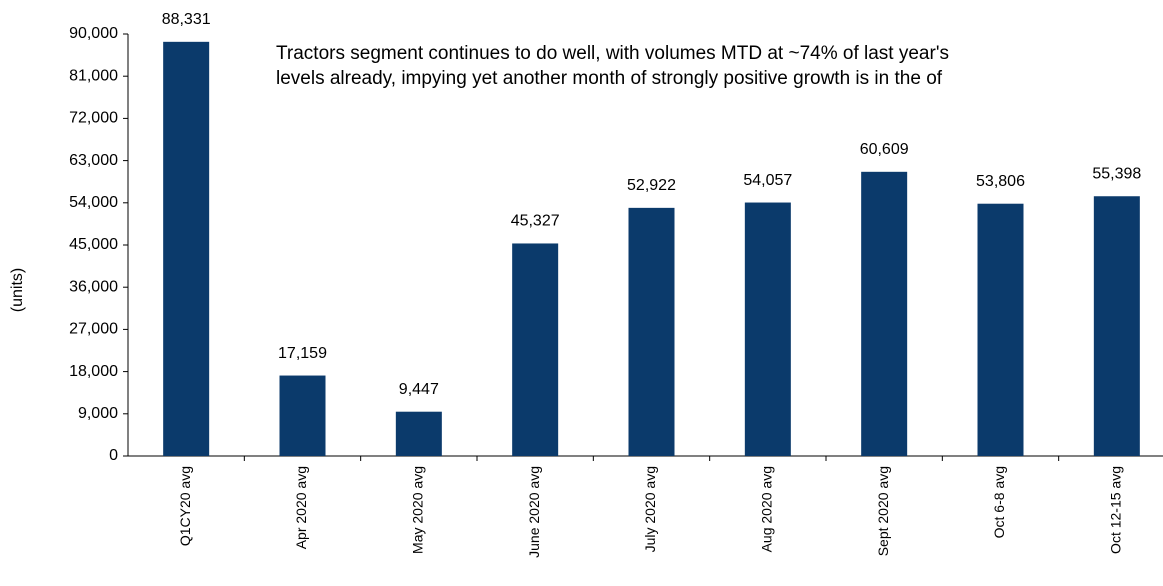 This screenshot has height=586, width=1163. What do you see at coordinates (93, 33) in the screenshot?
I see `y-tick-label: 90,000` at bounding box center [93, 33].